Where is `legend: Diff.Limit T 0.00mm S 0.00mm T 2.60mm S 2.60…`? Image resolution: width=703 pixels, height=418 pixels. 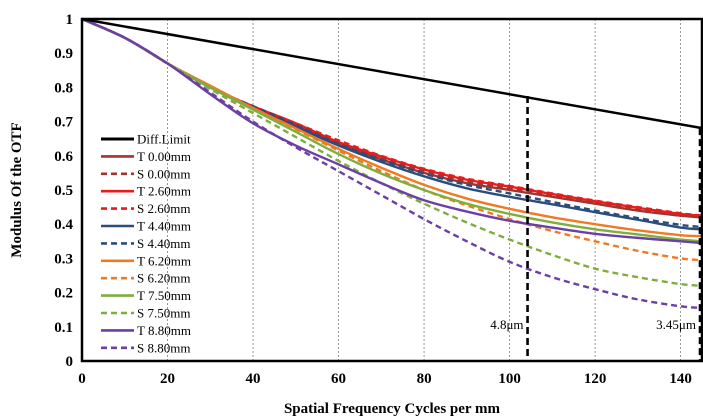 legend: Diff.Limit T 0.00mm S 0.00mm T 2.60mm S 2.60… is located at coordinates (146, 243).